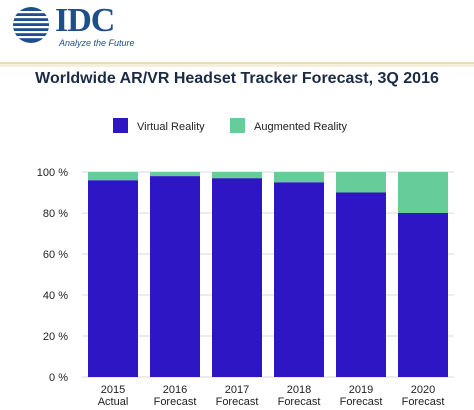 The image size is (474, 410). I want to click on x-tick-label: Actual, so click(113, 402).